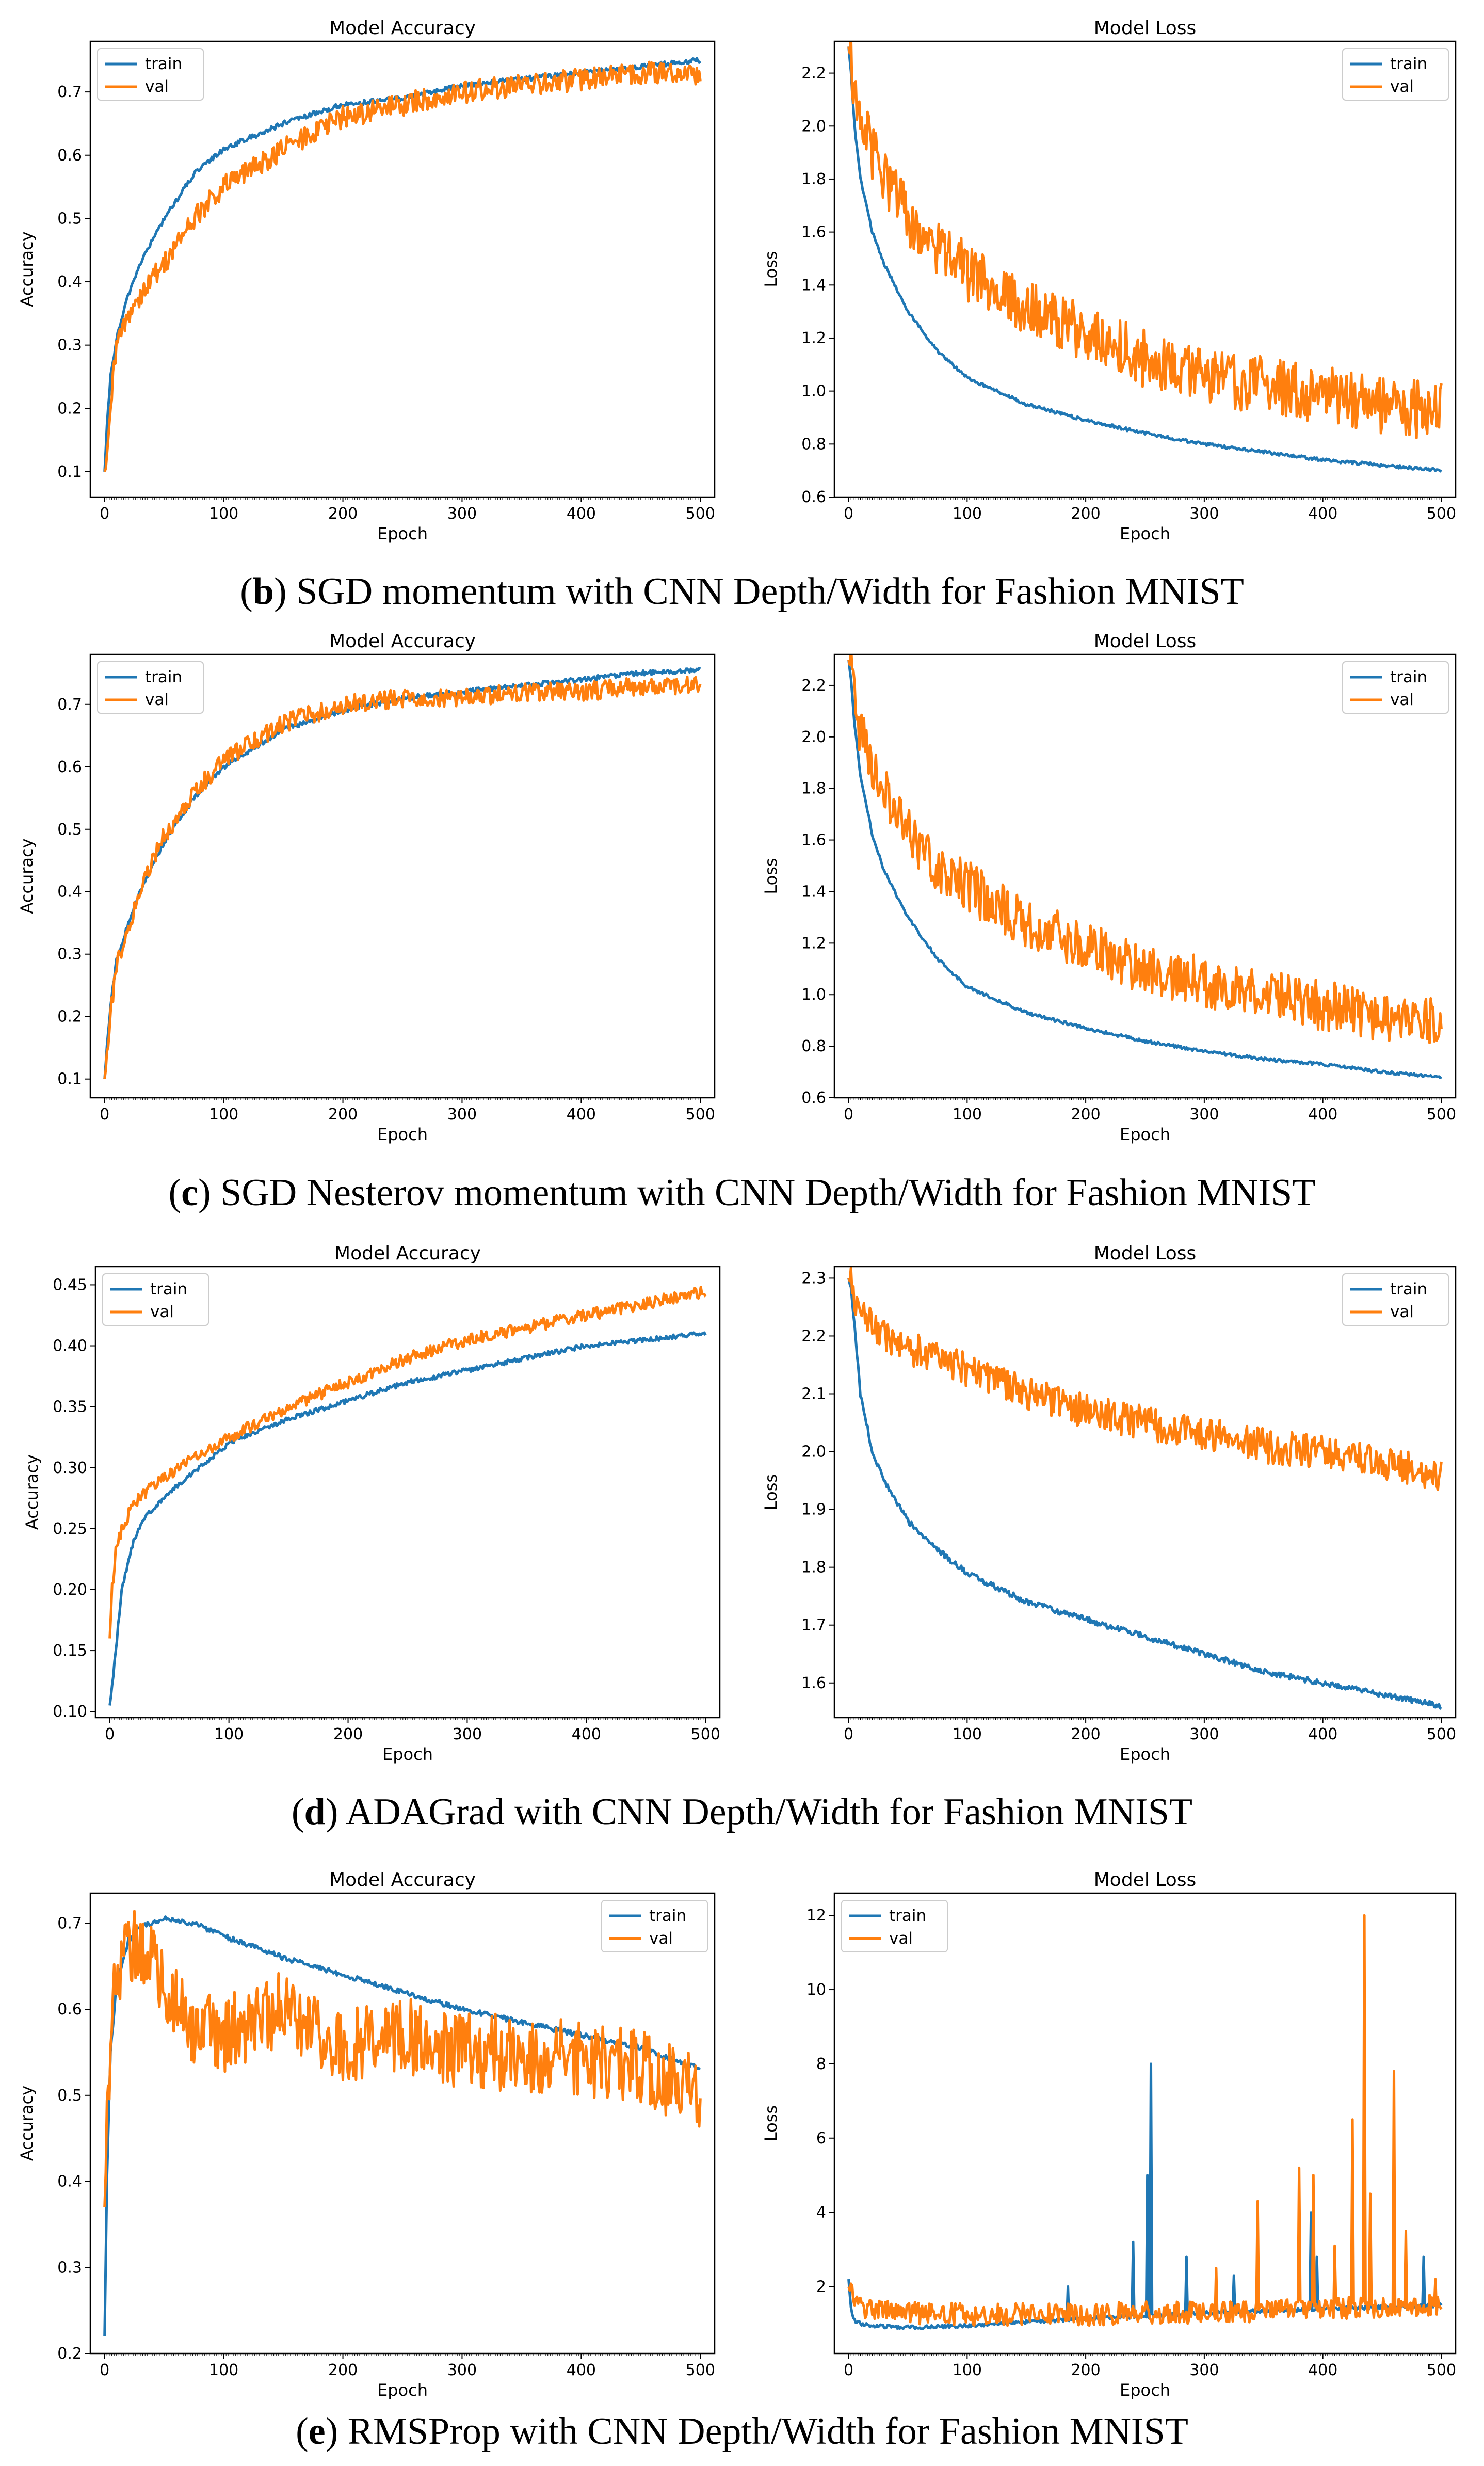 The height and width of the screenshot is (2466, 1484). Describe the element at coordinates (1204, 1115) in the screenshot. I see `c-loss-xtick-label: 300` at that location.